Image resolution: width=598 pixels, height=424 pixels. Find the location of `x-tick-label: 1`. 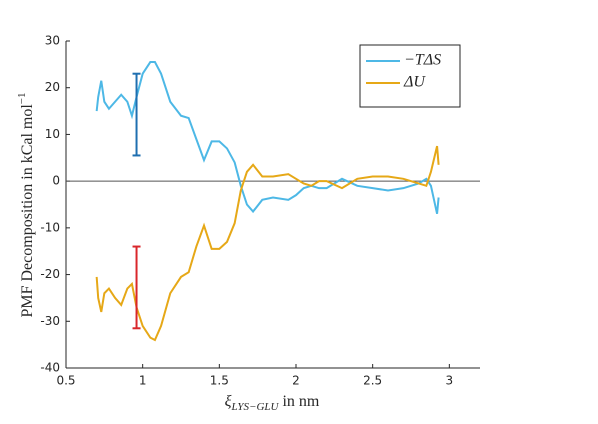

x-tick-label: 1 is located at coordinates (143, 381).